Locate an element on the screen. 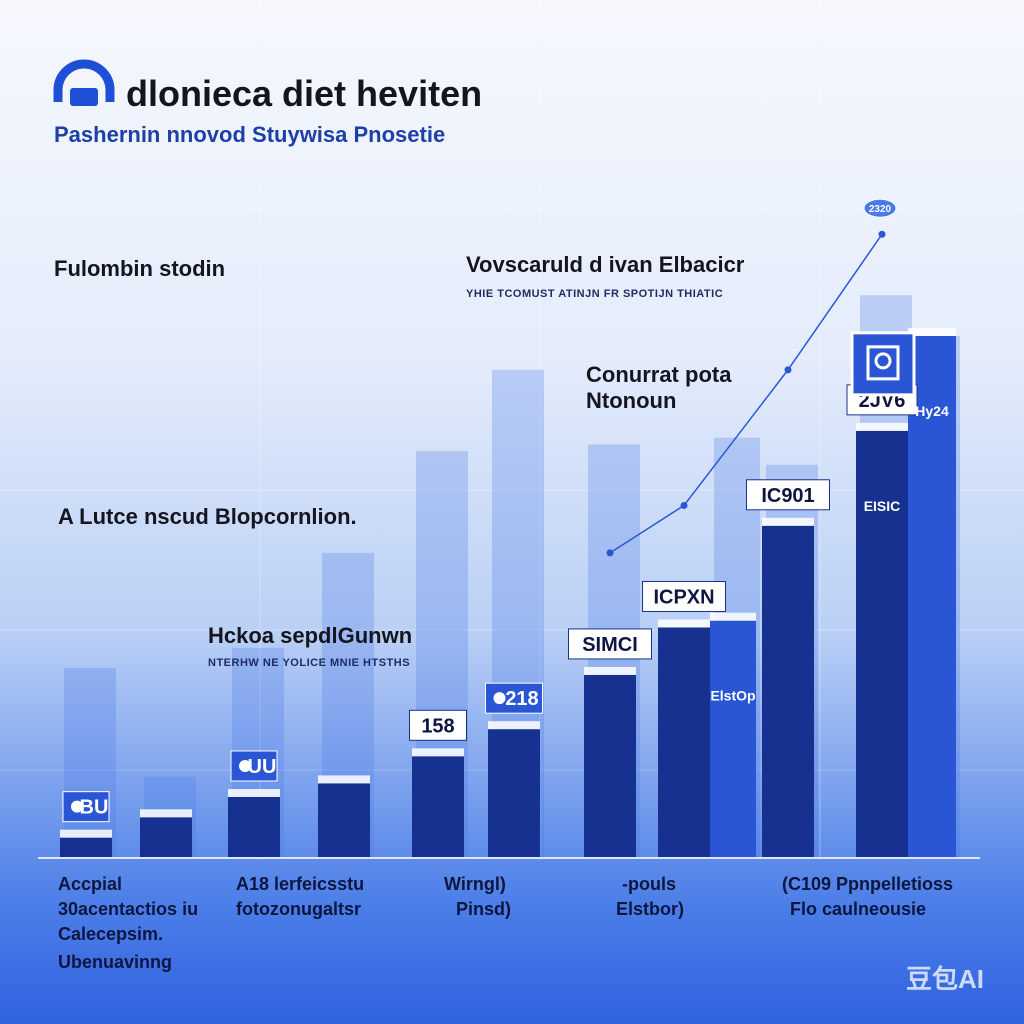 The height and width of the screenshot is (1024, 1024). x-tick-label: Pinsd) is located at coordinates (483, 909).